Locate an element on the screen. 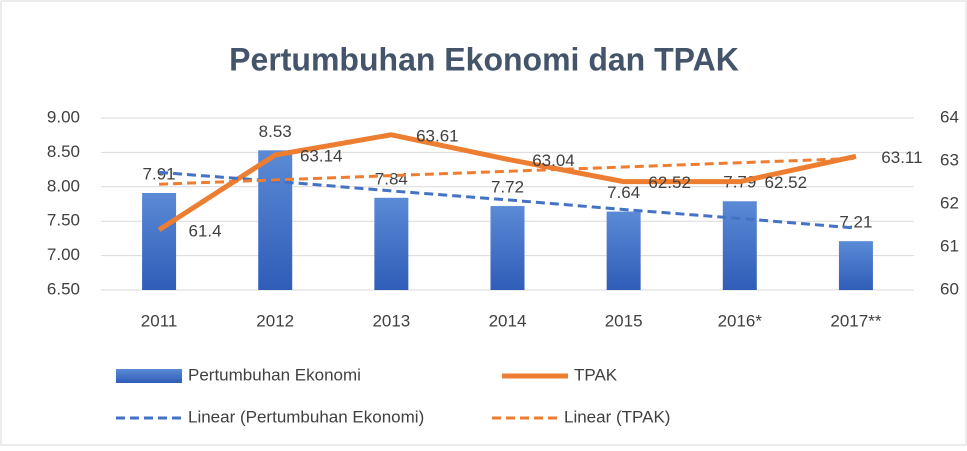  legend-swatch is located at coordinates (149, 376).